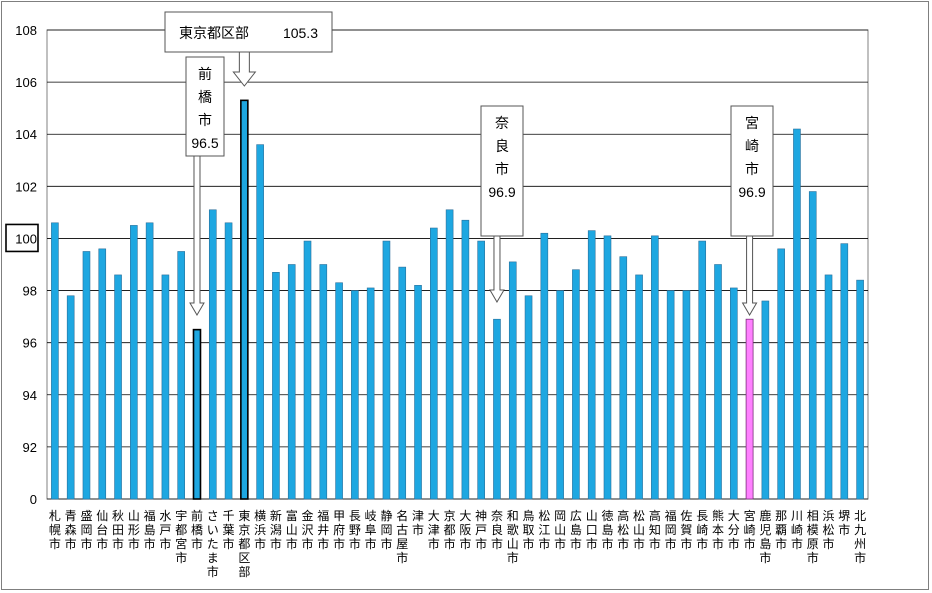  Describe the element at coordinates (134, 530) in the screenshot. I see `x-tick-label: 山形市` at that location.